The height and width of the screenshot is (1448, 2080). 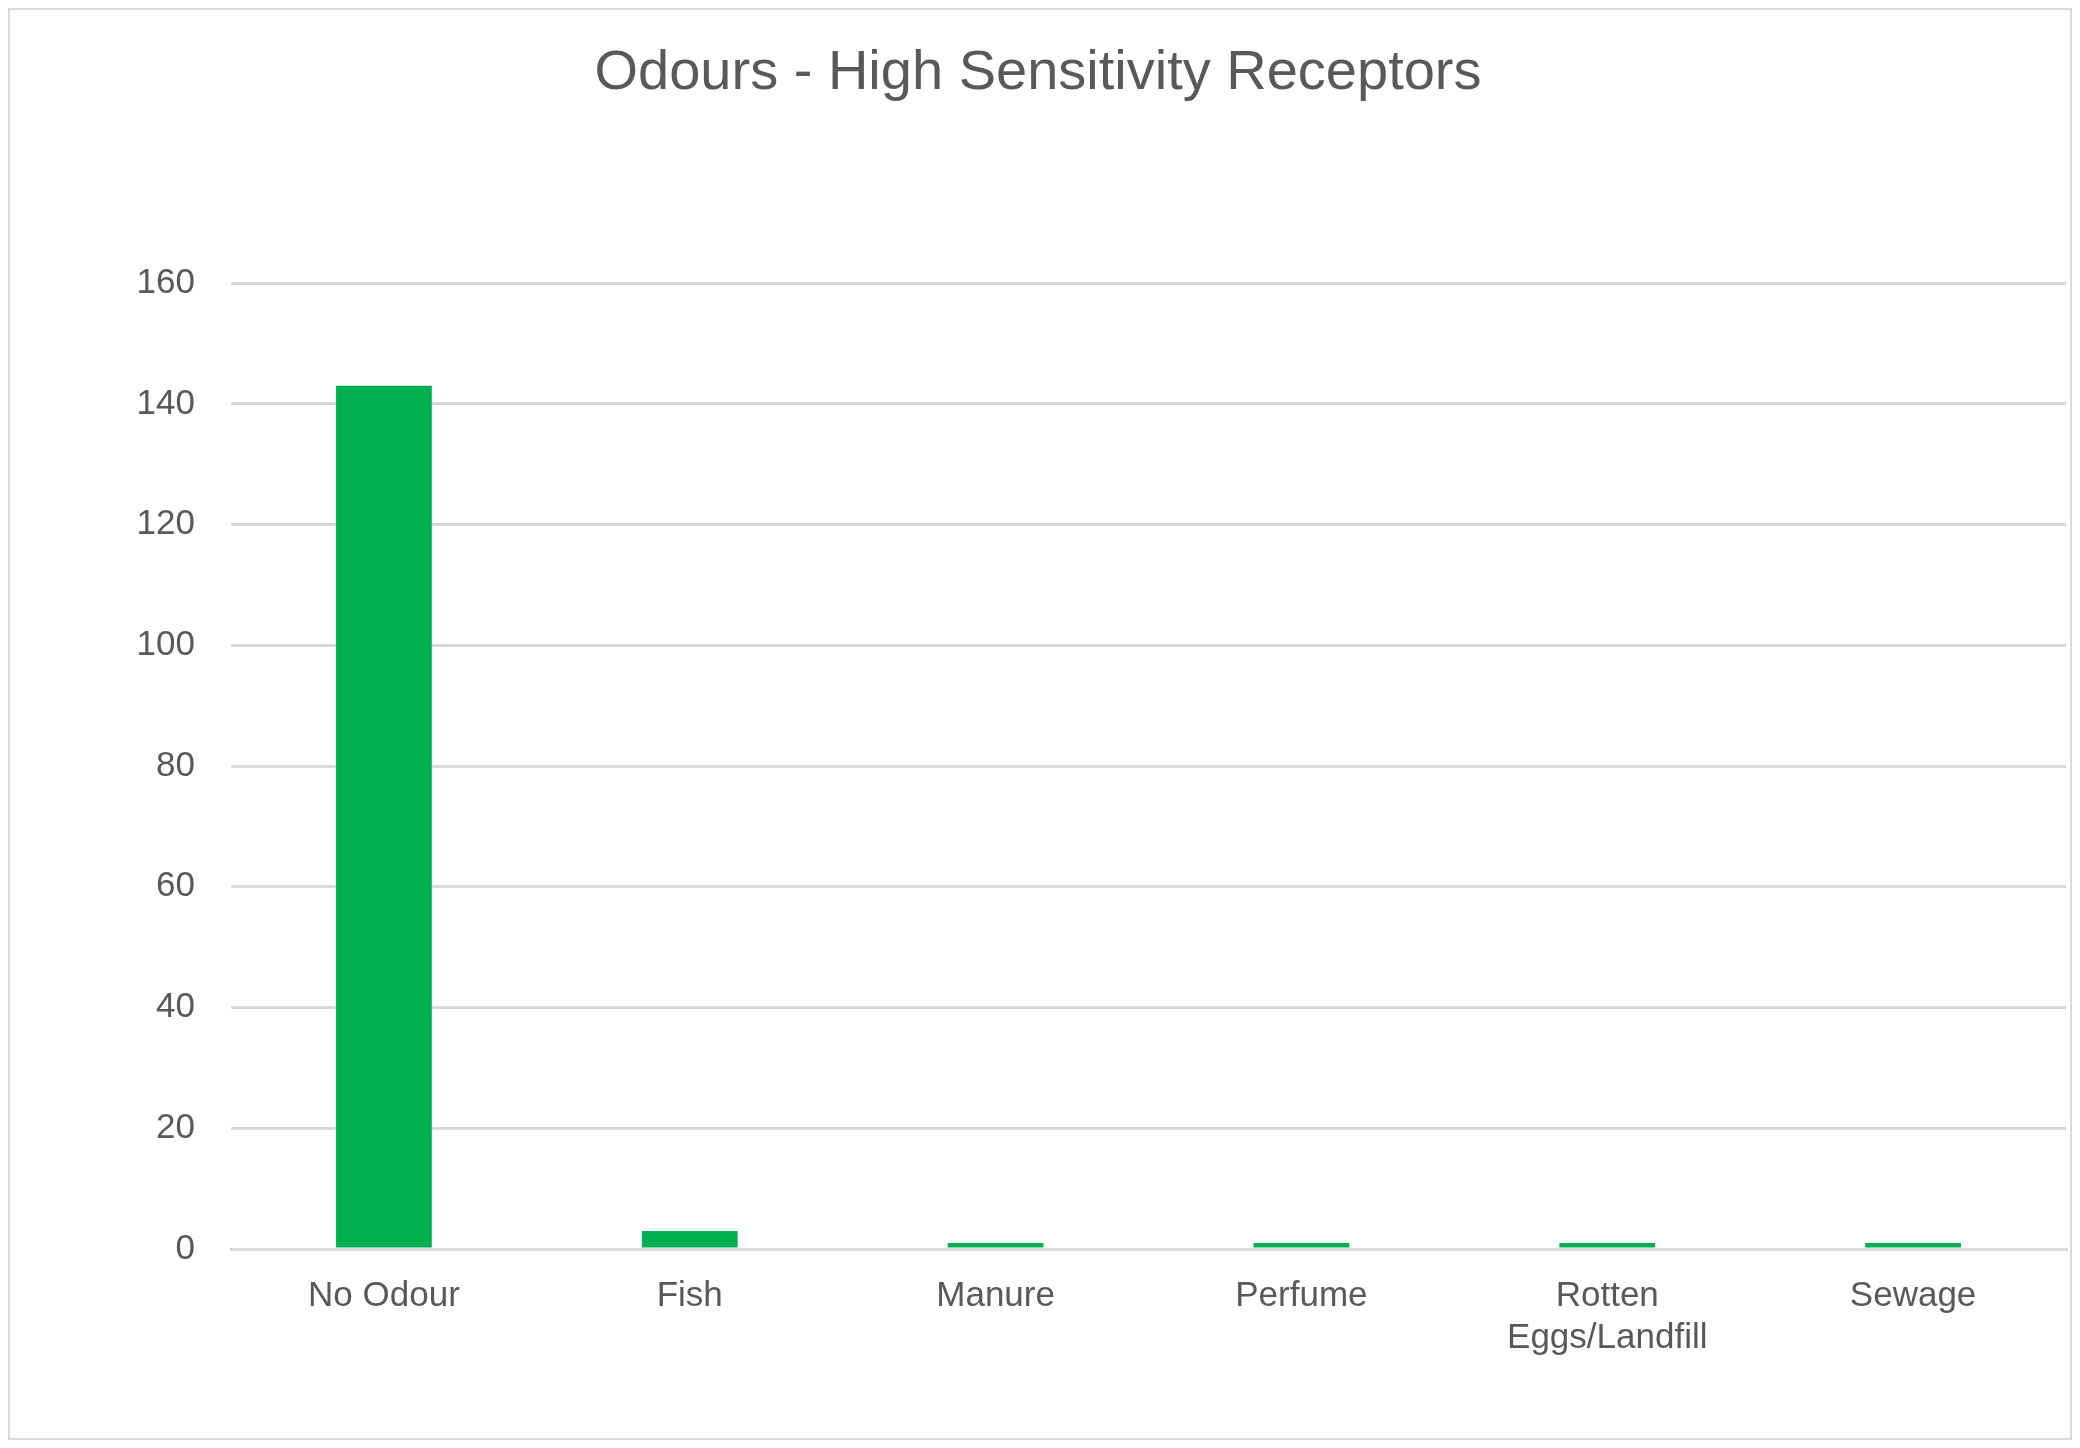 What do you see at coordinates (175, 1005) in the screenshot?
I see `y-tick-label: 40` at bounding box center [175, 1005].